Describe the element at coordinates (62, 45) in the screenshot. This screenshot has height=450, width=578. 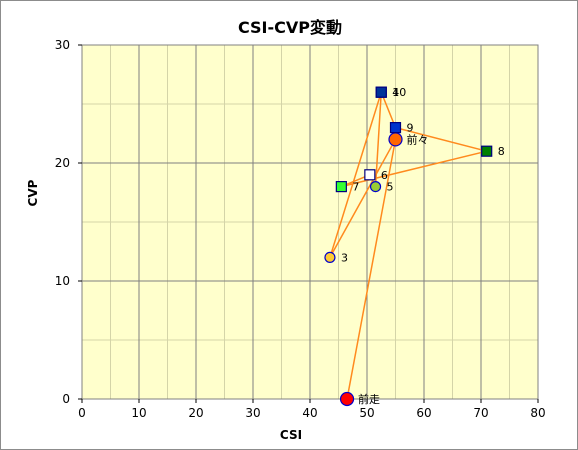
I see `y-tick-label: 30` at that location.